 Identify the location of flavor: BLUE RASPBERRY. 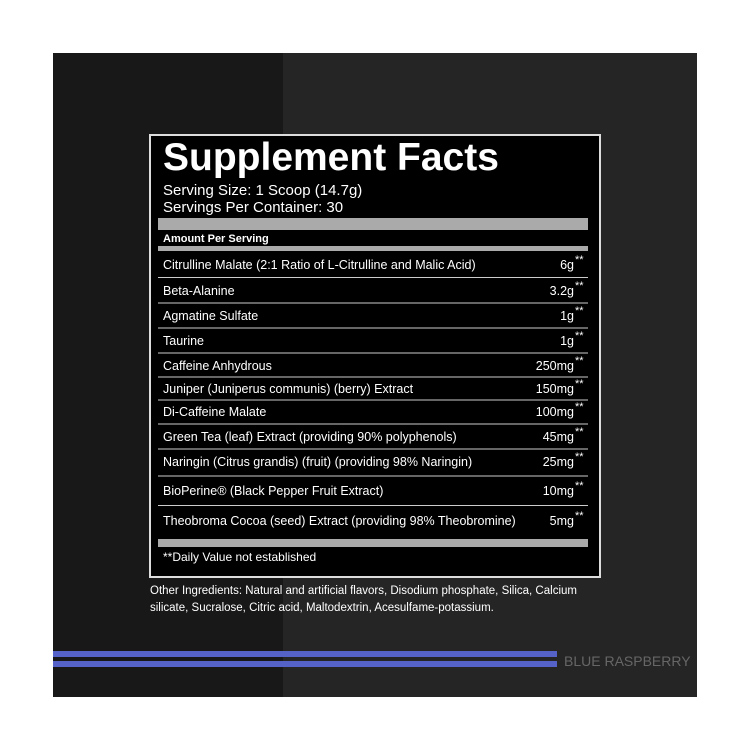
(627, 661).